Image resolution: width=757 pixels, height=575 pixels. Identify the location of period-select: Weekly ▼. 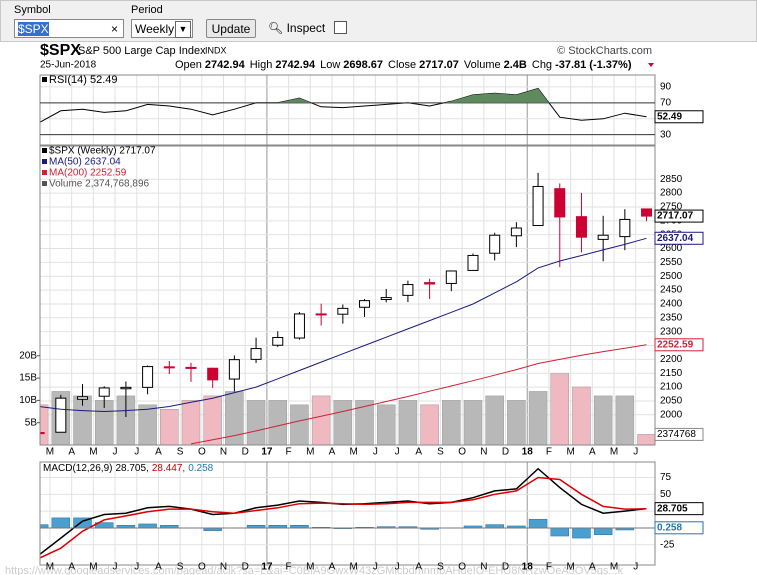
(162, 28).